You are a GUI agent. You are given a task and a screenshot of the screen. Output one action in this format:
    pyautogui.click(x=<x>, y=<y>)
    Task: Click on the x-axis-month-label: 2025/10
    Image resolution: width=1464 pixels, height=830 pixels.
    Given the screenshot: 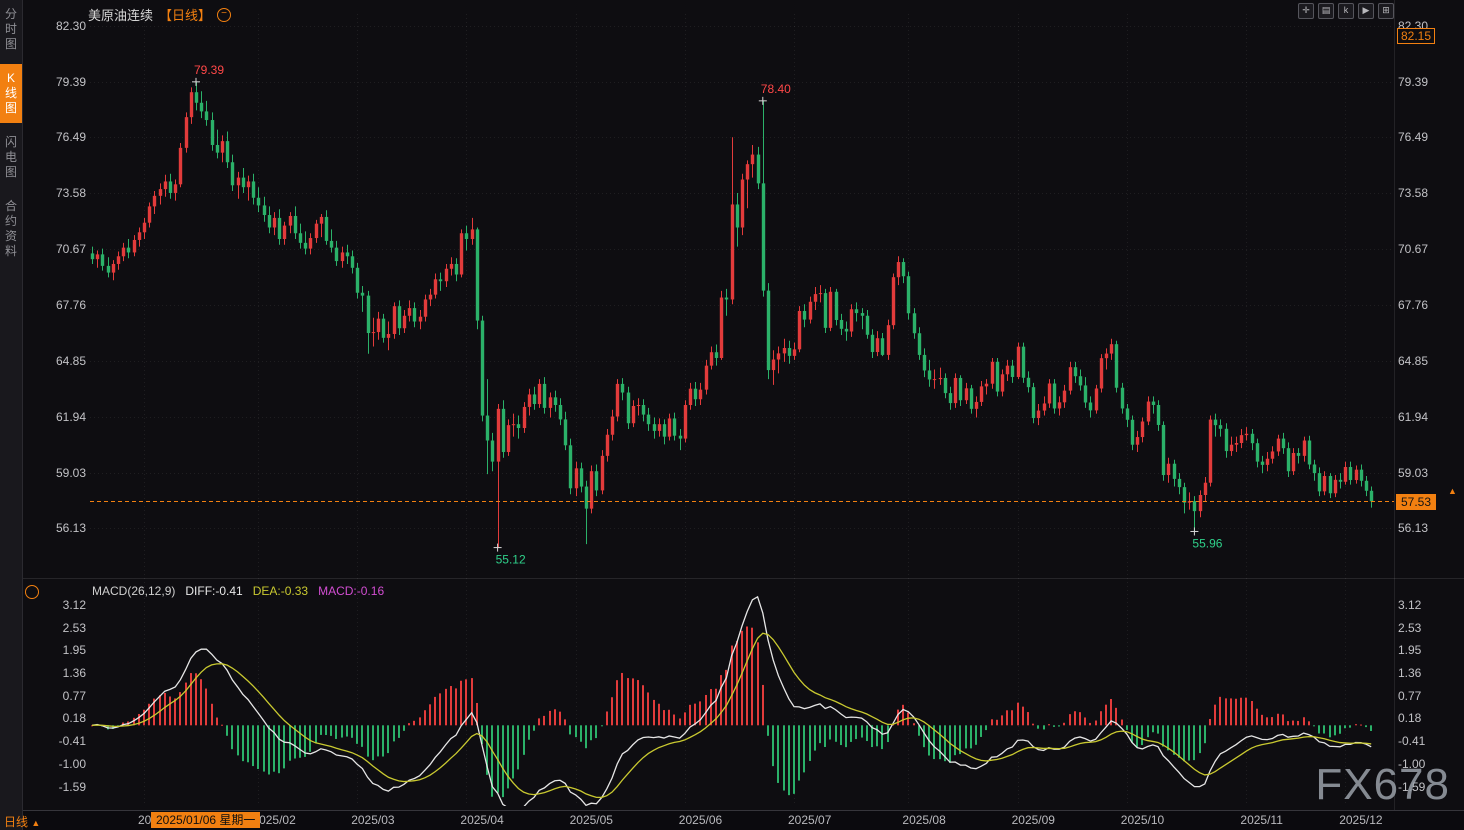 What is the action you would take?
    pyautogui.click(x=1142, y=820)
    